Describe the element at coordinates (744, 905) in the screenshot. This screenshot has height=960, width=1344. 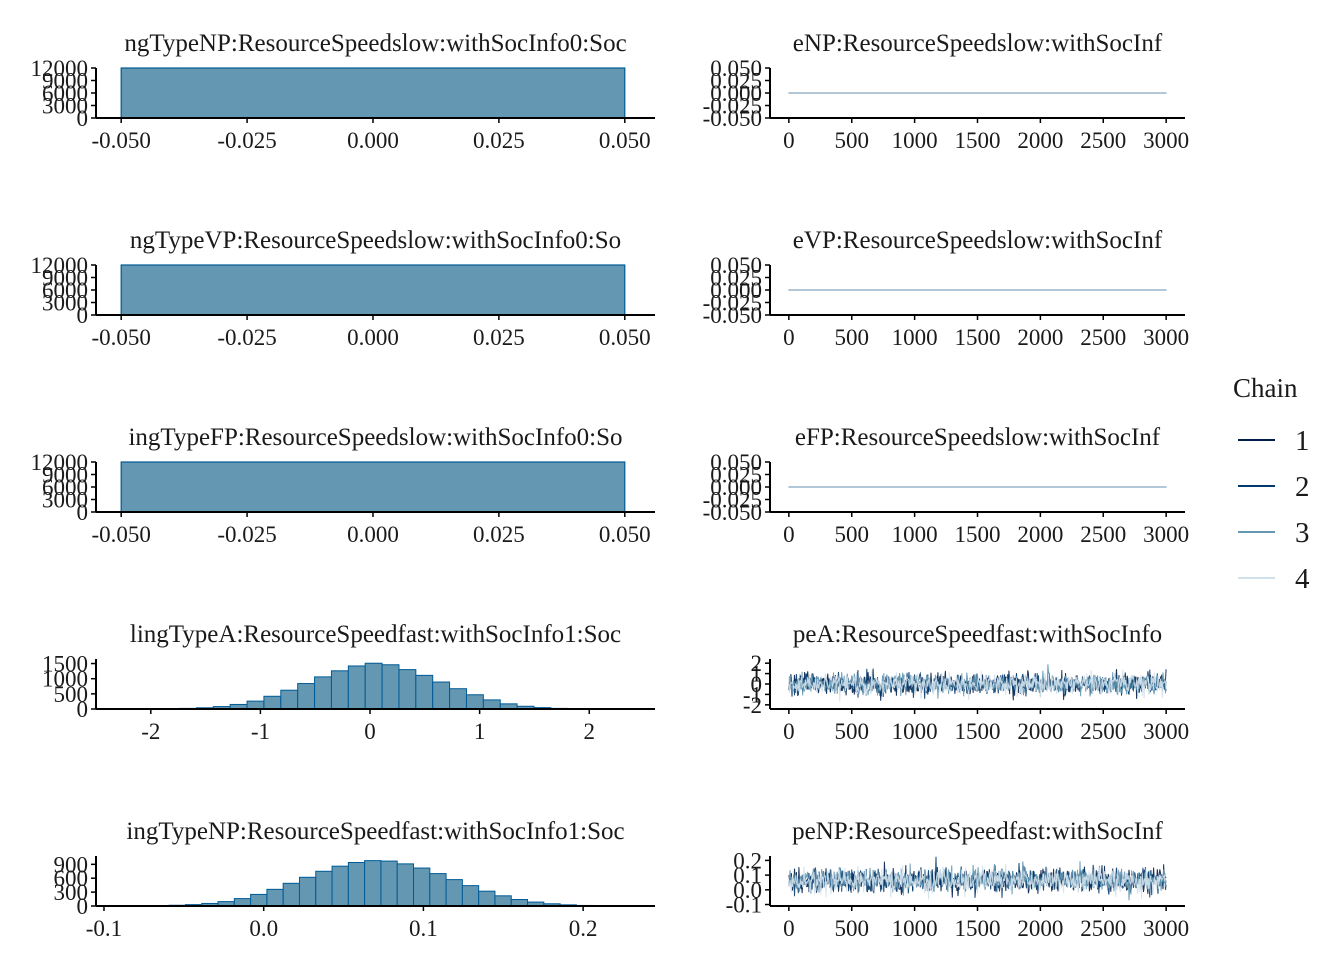
I see `y-tick-label: -0.1` at that location.